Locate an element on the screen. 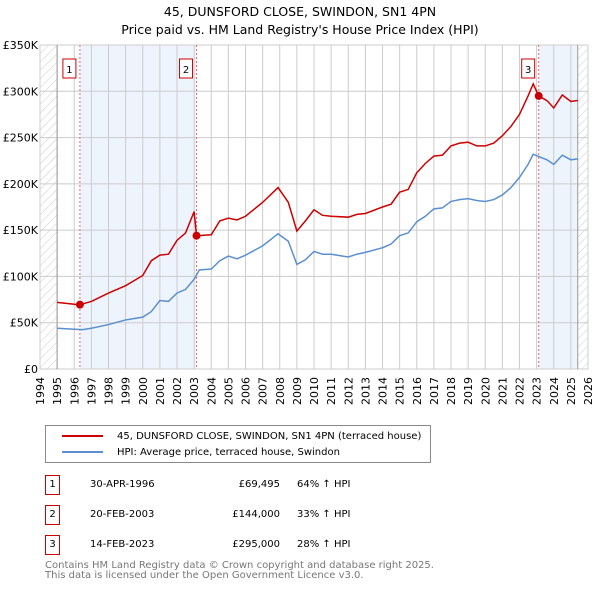 This screenshot has width=600, height=590. x-tick-label: 2004 is located at coordinates (211, 391).